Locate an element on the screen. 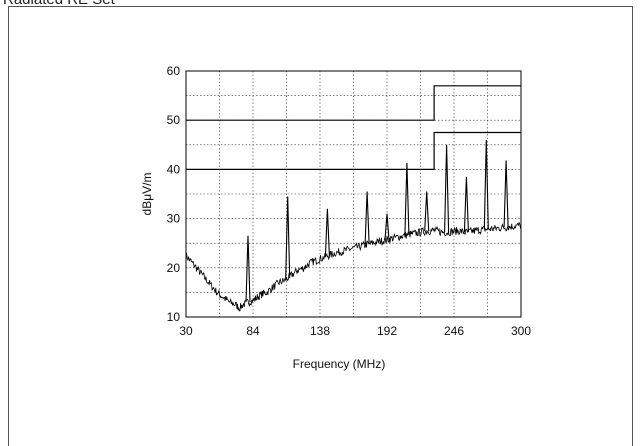  y-tick-label: 50 is located at coordinates (174, 120).